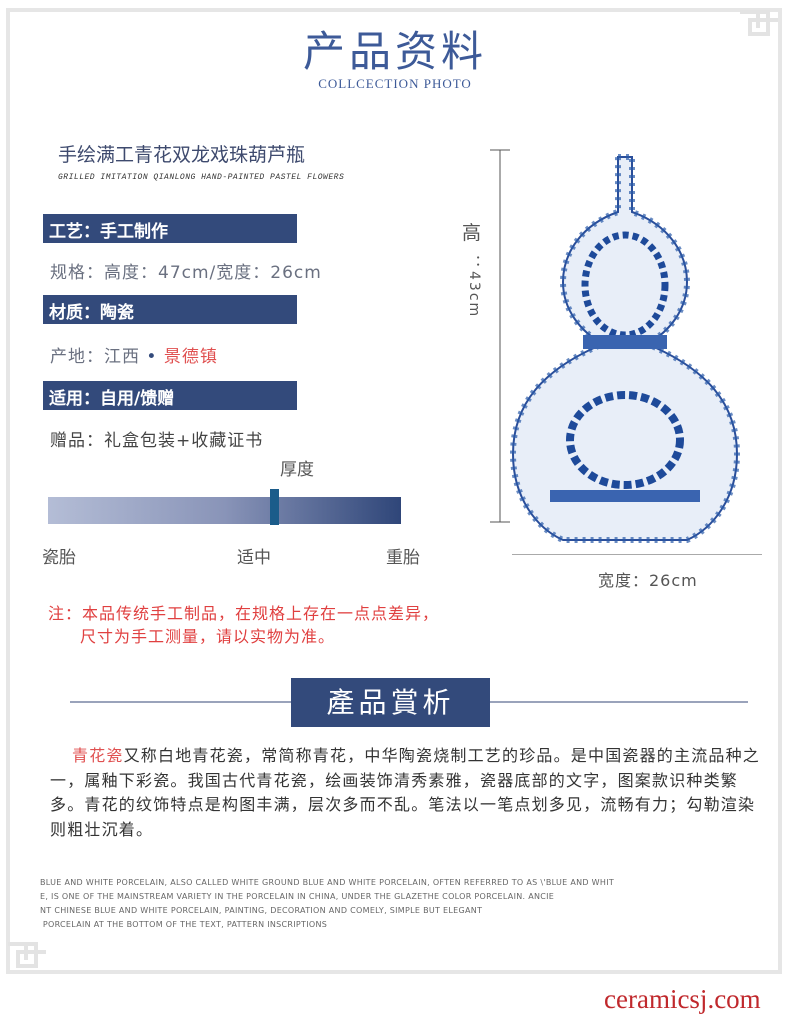  Describe the element at coordinates (117, 313) in the screenshot. I see `spec-value: 陶瓷` at that location.